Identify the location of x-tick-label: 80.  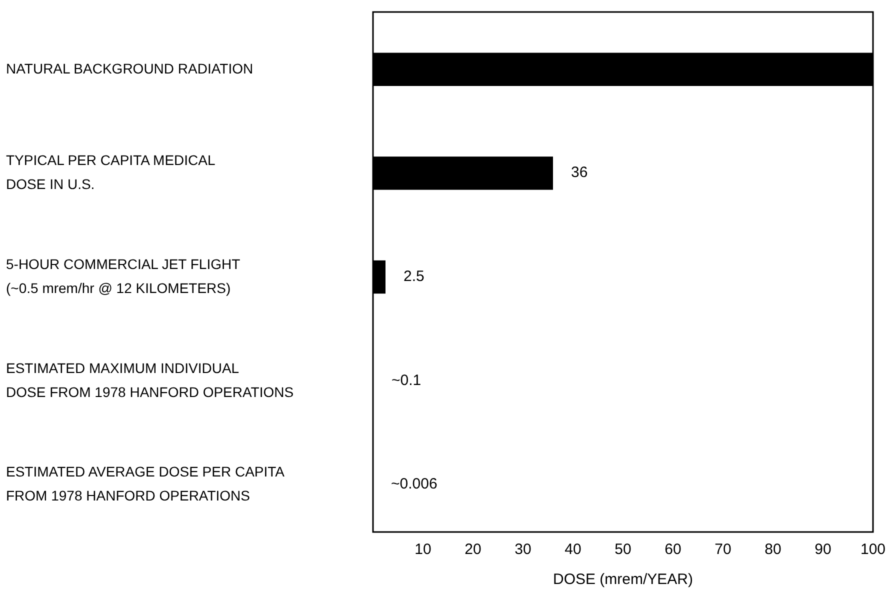
(773, 549).